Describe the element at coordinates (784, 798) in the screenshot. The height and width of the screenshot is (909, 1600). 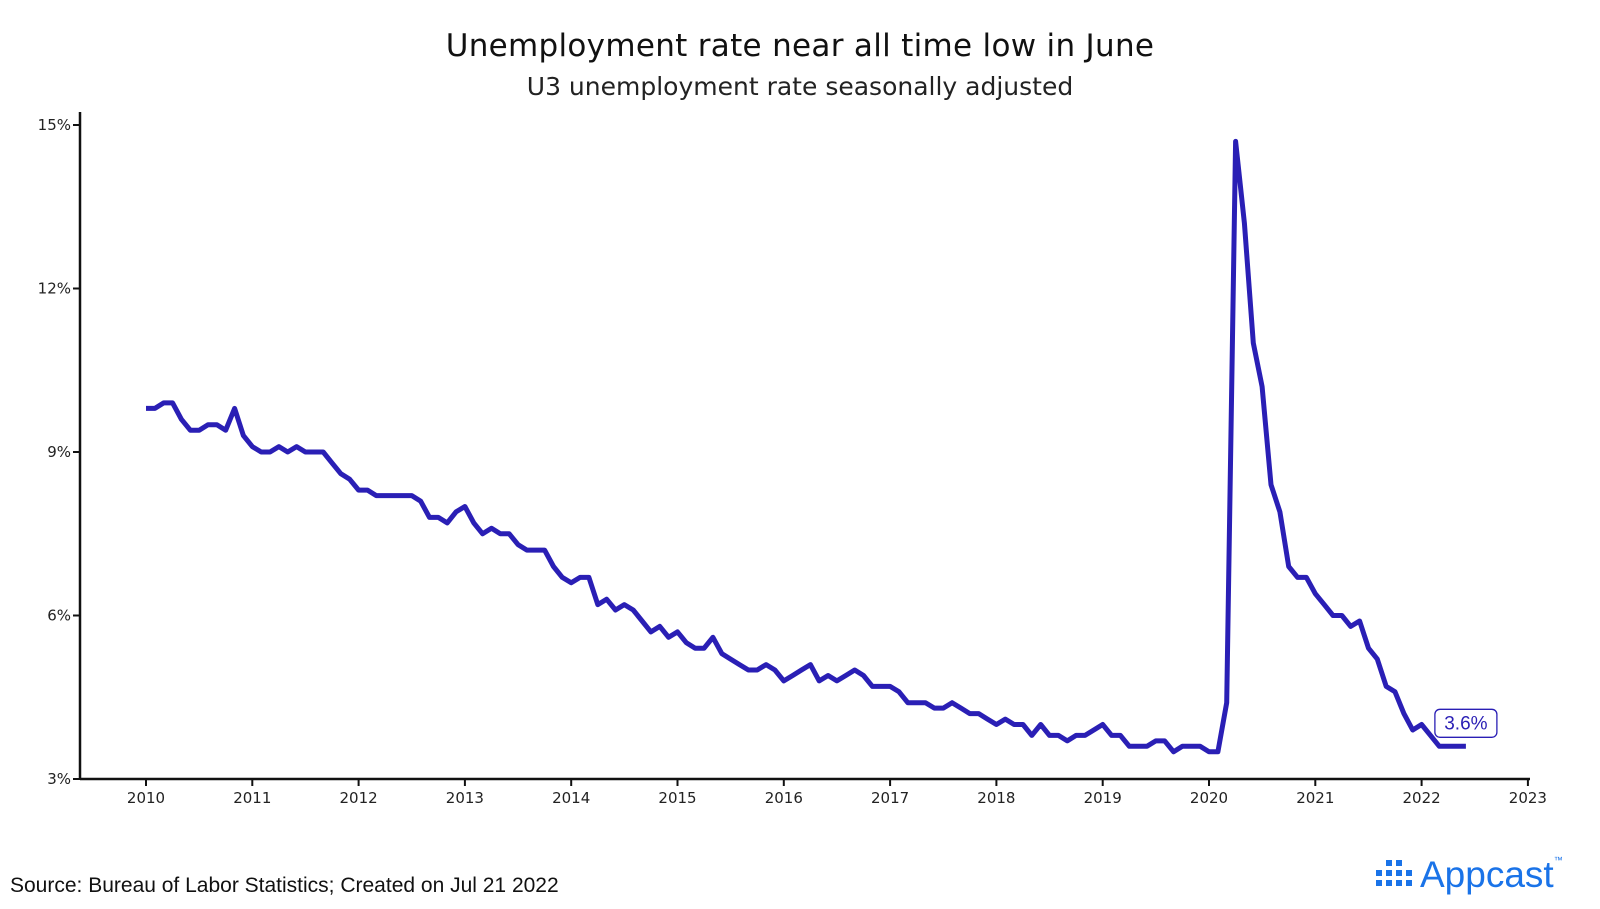
I see `x-tick-label: 2016` at that location.